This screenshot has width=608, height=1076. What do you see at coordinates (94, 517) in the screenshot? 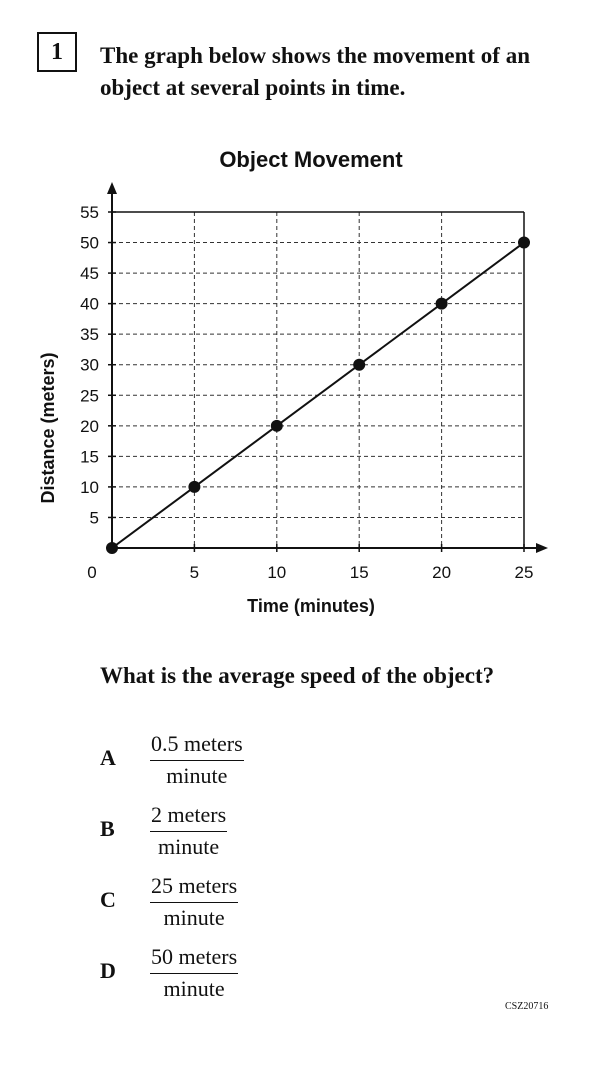
I see `y-tick-label: 5` at bounding box center [94, 517].